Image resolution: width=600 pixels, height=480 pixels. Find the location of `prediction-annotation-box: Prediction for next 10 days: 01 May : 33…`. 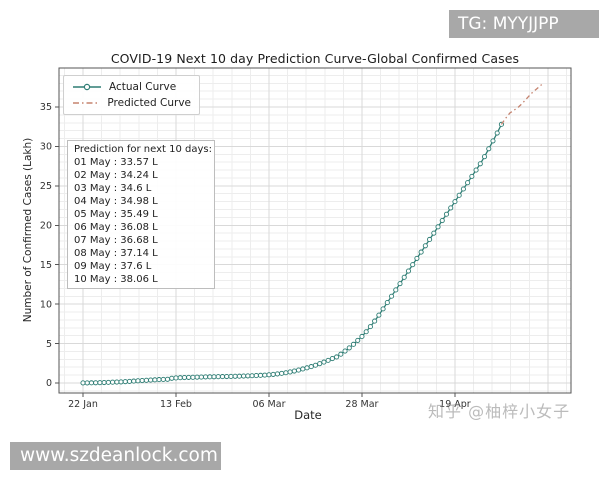

prediction-annotation-box: Prediction for next 10 days: 01 May : 33… is located at coordinates (141, 214).